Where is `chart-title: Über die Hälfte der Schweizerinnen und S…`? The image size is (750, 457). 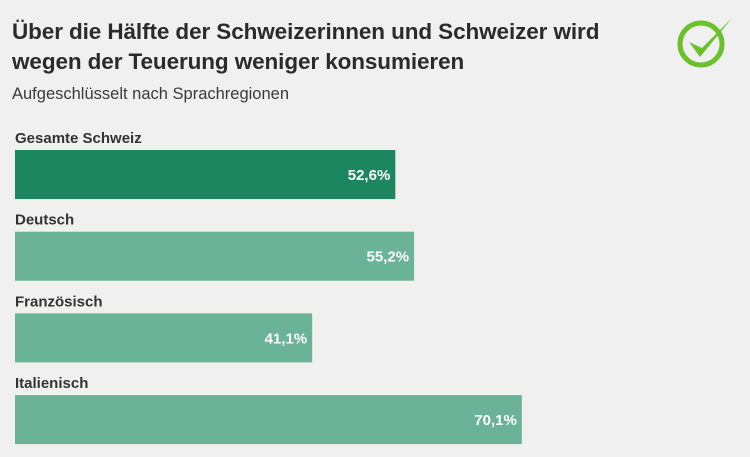
chart-title: Über die Hälfte der Schweizerinnen und S… is located at coordinates (306, 46).